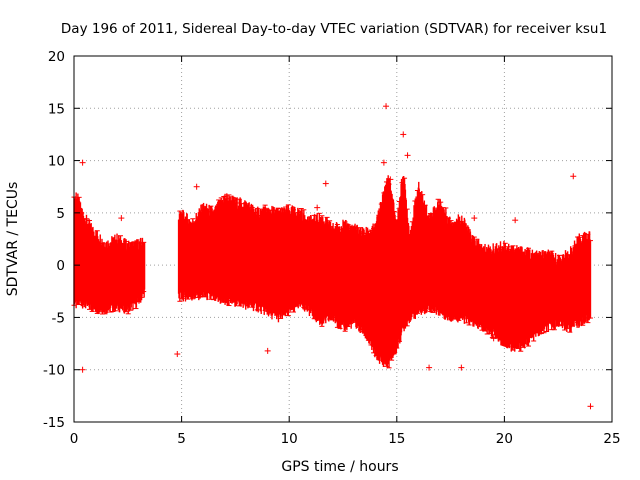  Describe the element at coordinates (504, 439) in the screenshot. I see `x-tick-label: 20` at that location.